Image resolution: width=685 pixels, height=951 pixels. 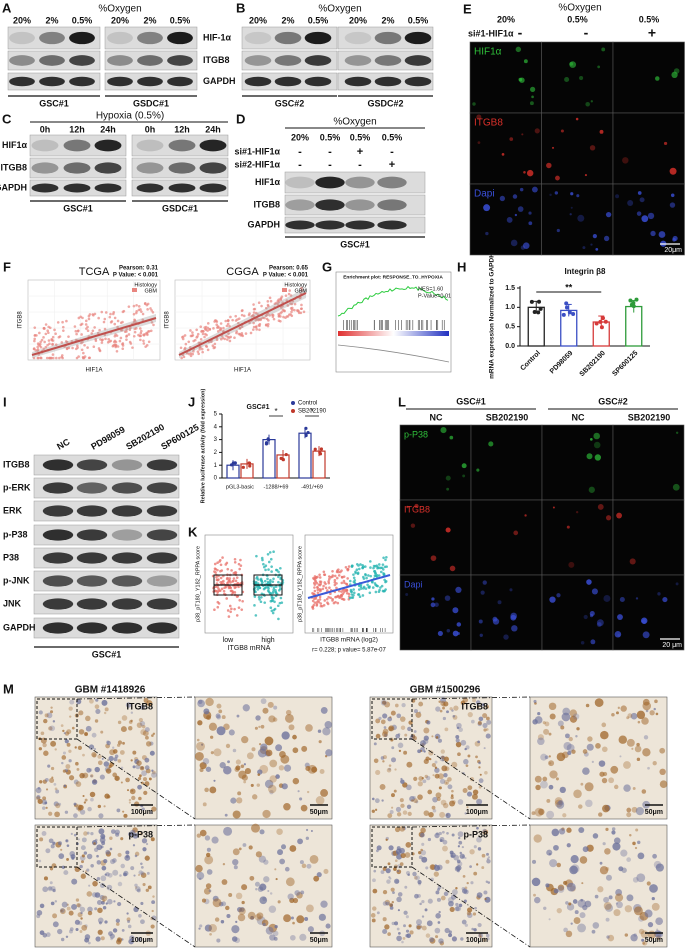 What do you see at coordinates (149, 20) in the screenshot?
I see `lane-label: 2%` at bounding box center [149, 20].